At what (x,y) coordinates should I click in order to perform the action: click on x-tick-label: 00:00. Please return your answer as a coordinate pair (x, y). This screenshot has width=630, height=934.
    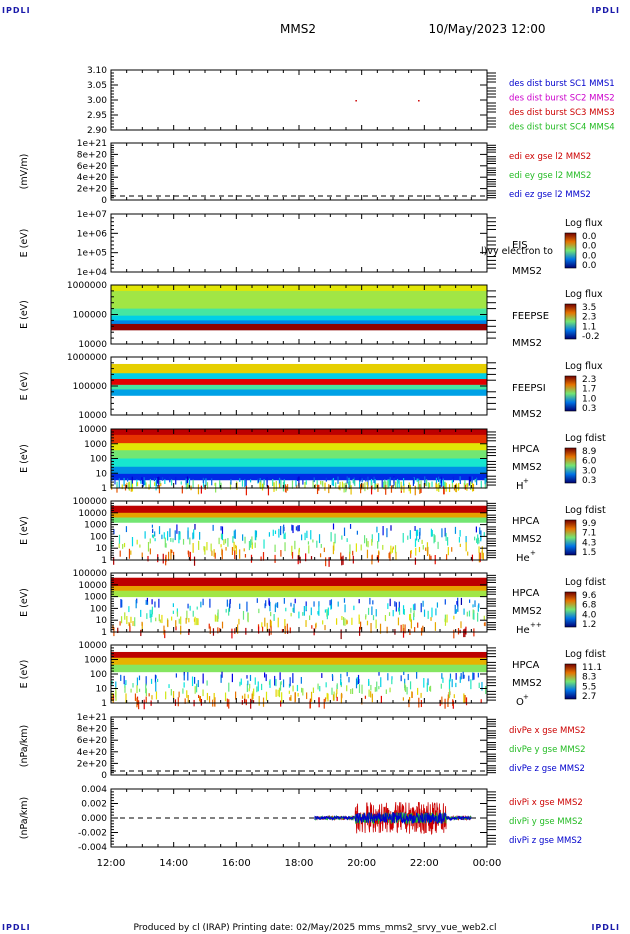
    Looking at the image, I should click on (487, 863).